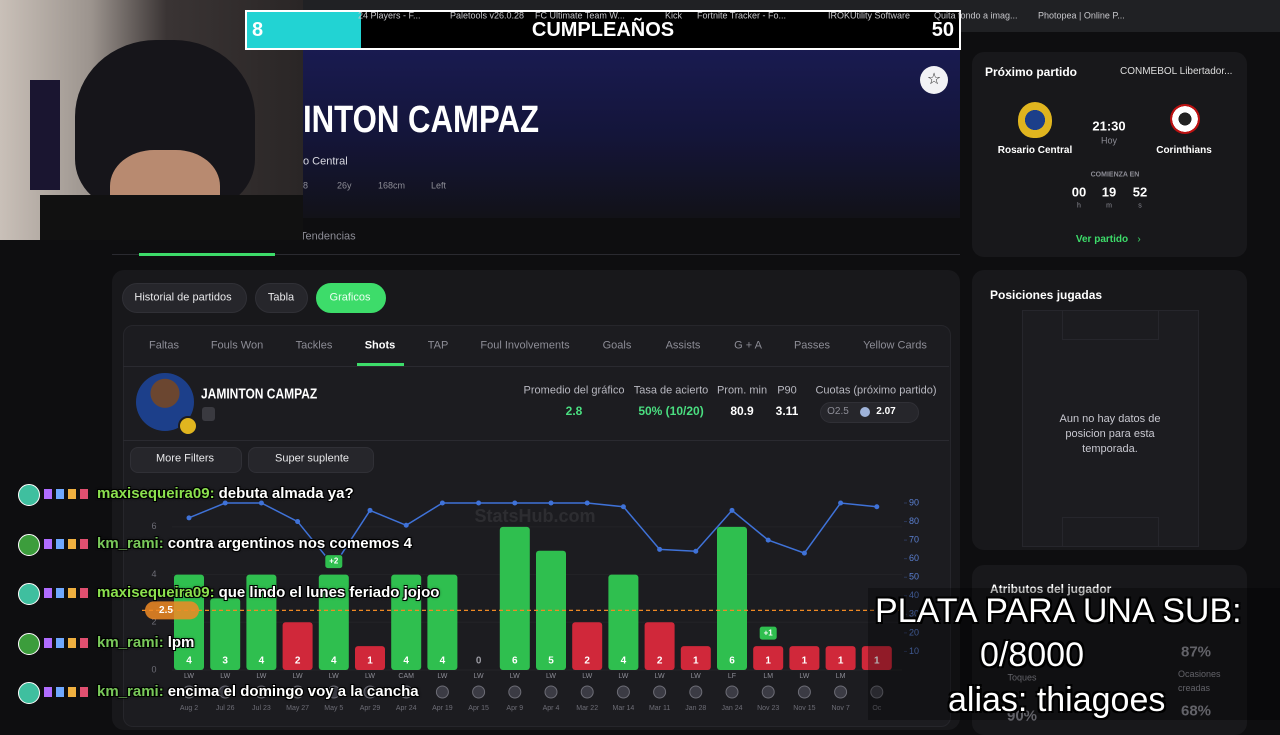 Image resolution: width=1280 pixels, height=735 pixels. Describe the element at coordinates (624, 708) in the screenshot. I see `x-tick-label: Mar 14` at that location.